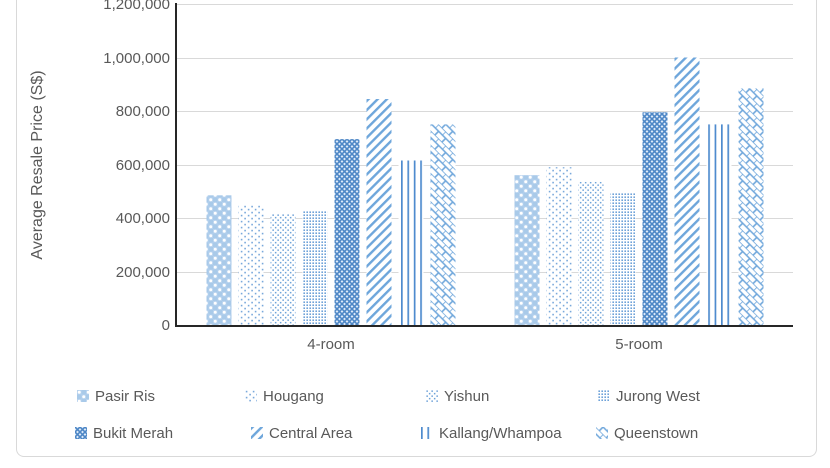 This screenshot has height=468, width=830. Describe the element at coordinates (604, 396) in the screenshot. I see `legend-swatch-dense-dots-icon` at that location.